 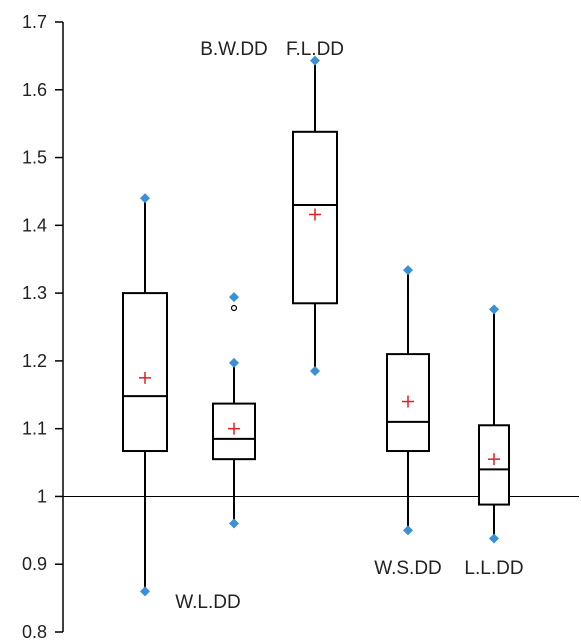 What do you see at coordinates (315, 49) in the screenshot?
I see `box-label: F.L.DD` at bounding box center [315, 49].